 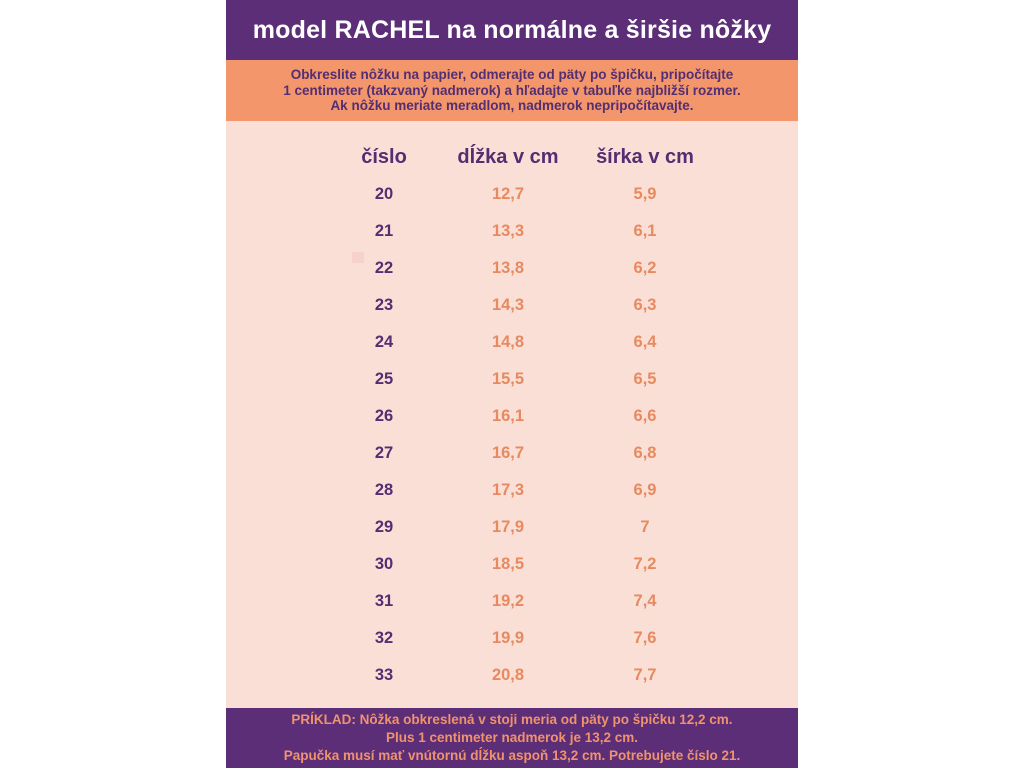 I want to click on size-cell: 28, so click(x=384, y=490).